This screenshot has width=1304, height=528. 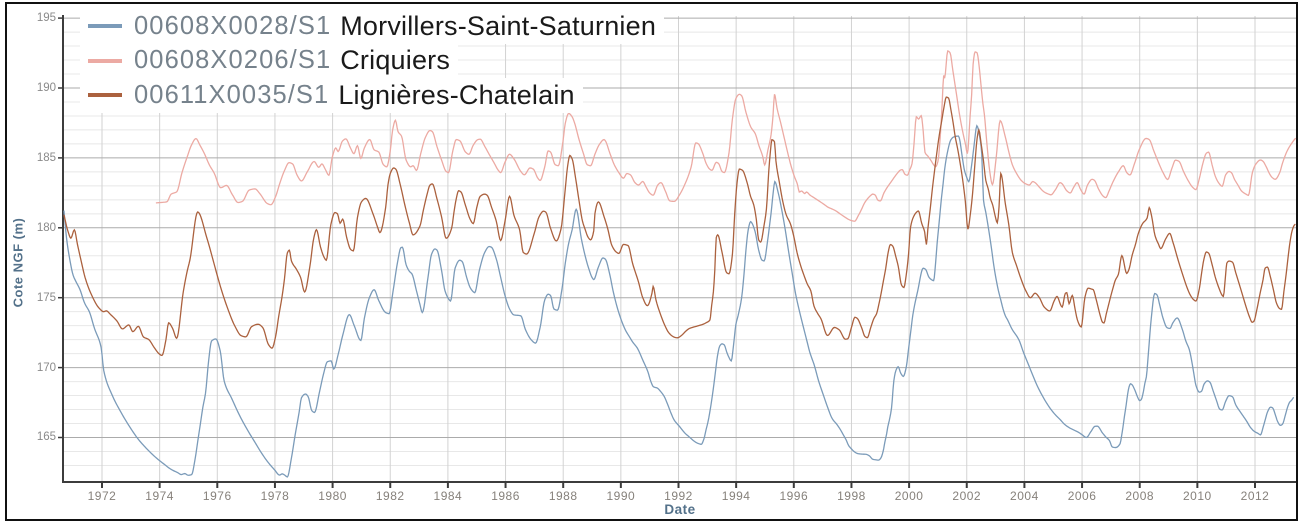 I want to click on legend-line-swatch-blue, so click(x=105, y=26).